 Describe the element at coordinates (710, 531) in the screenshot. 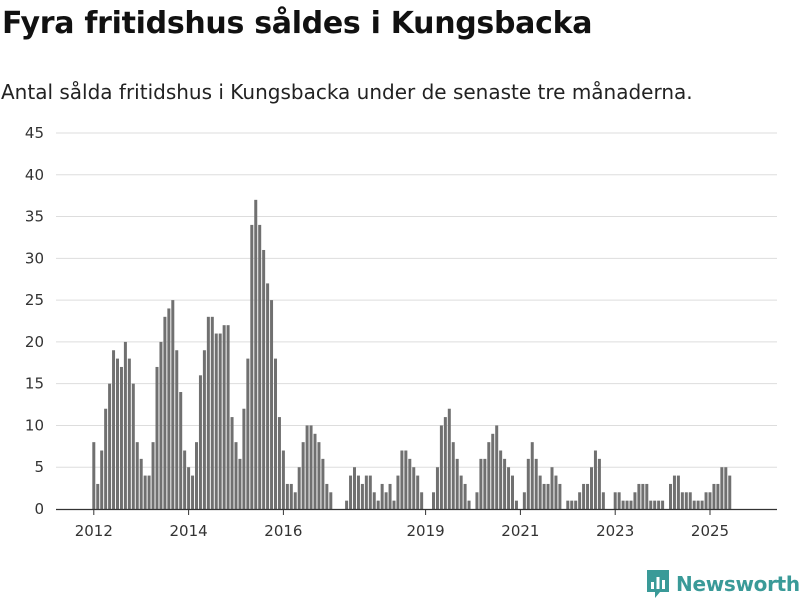

I see `x-tick-label: 2025` at that location.